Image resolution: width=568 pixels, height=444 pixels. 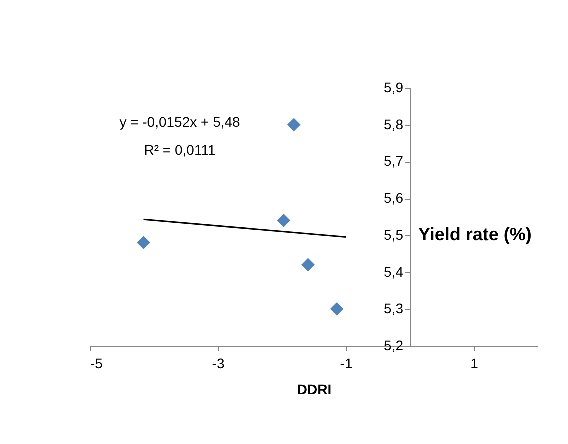 I want to click on x-tick-label: -5, so click(x=97, y=364).